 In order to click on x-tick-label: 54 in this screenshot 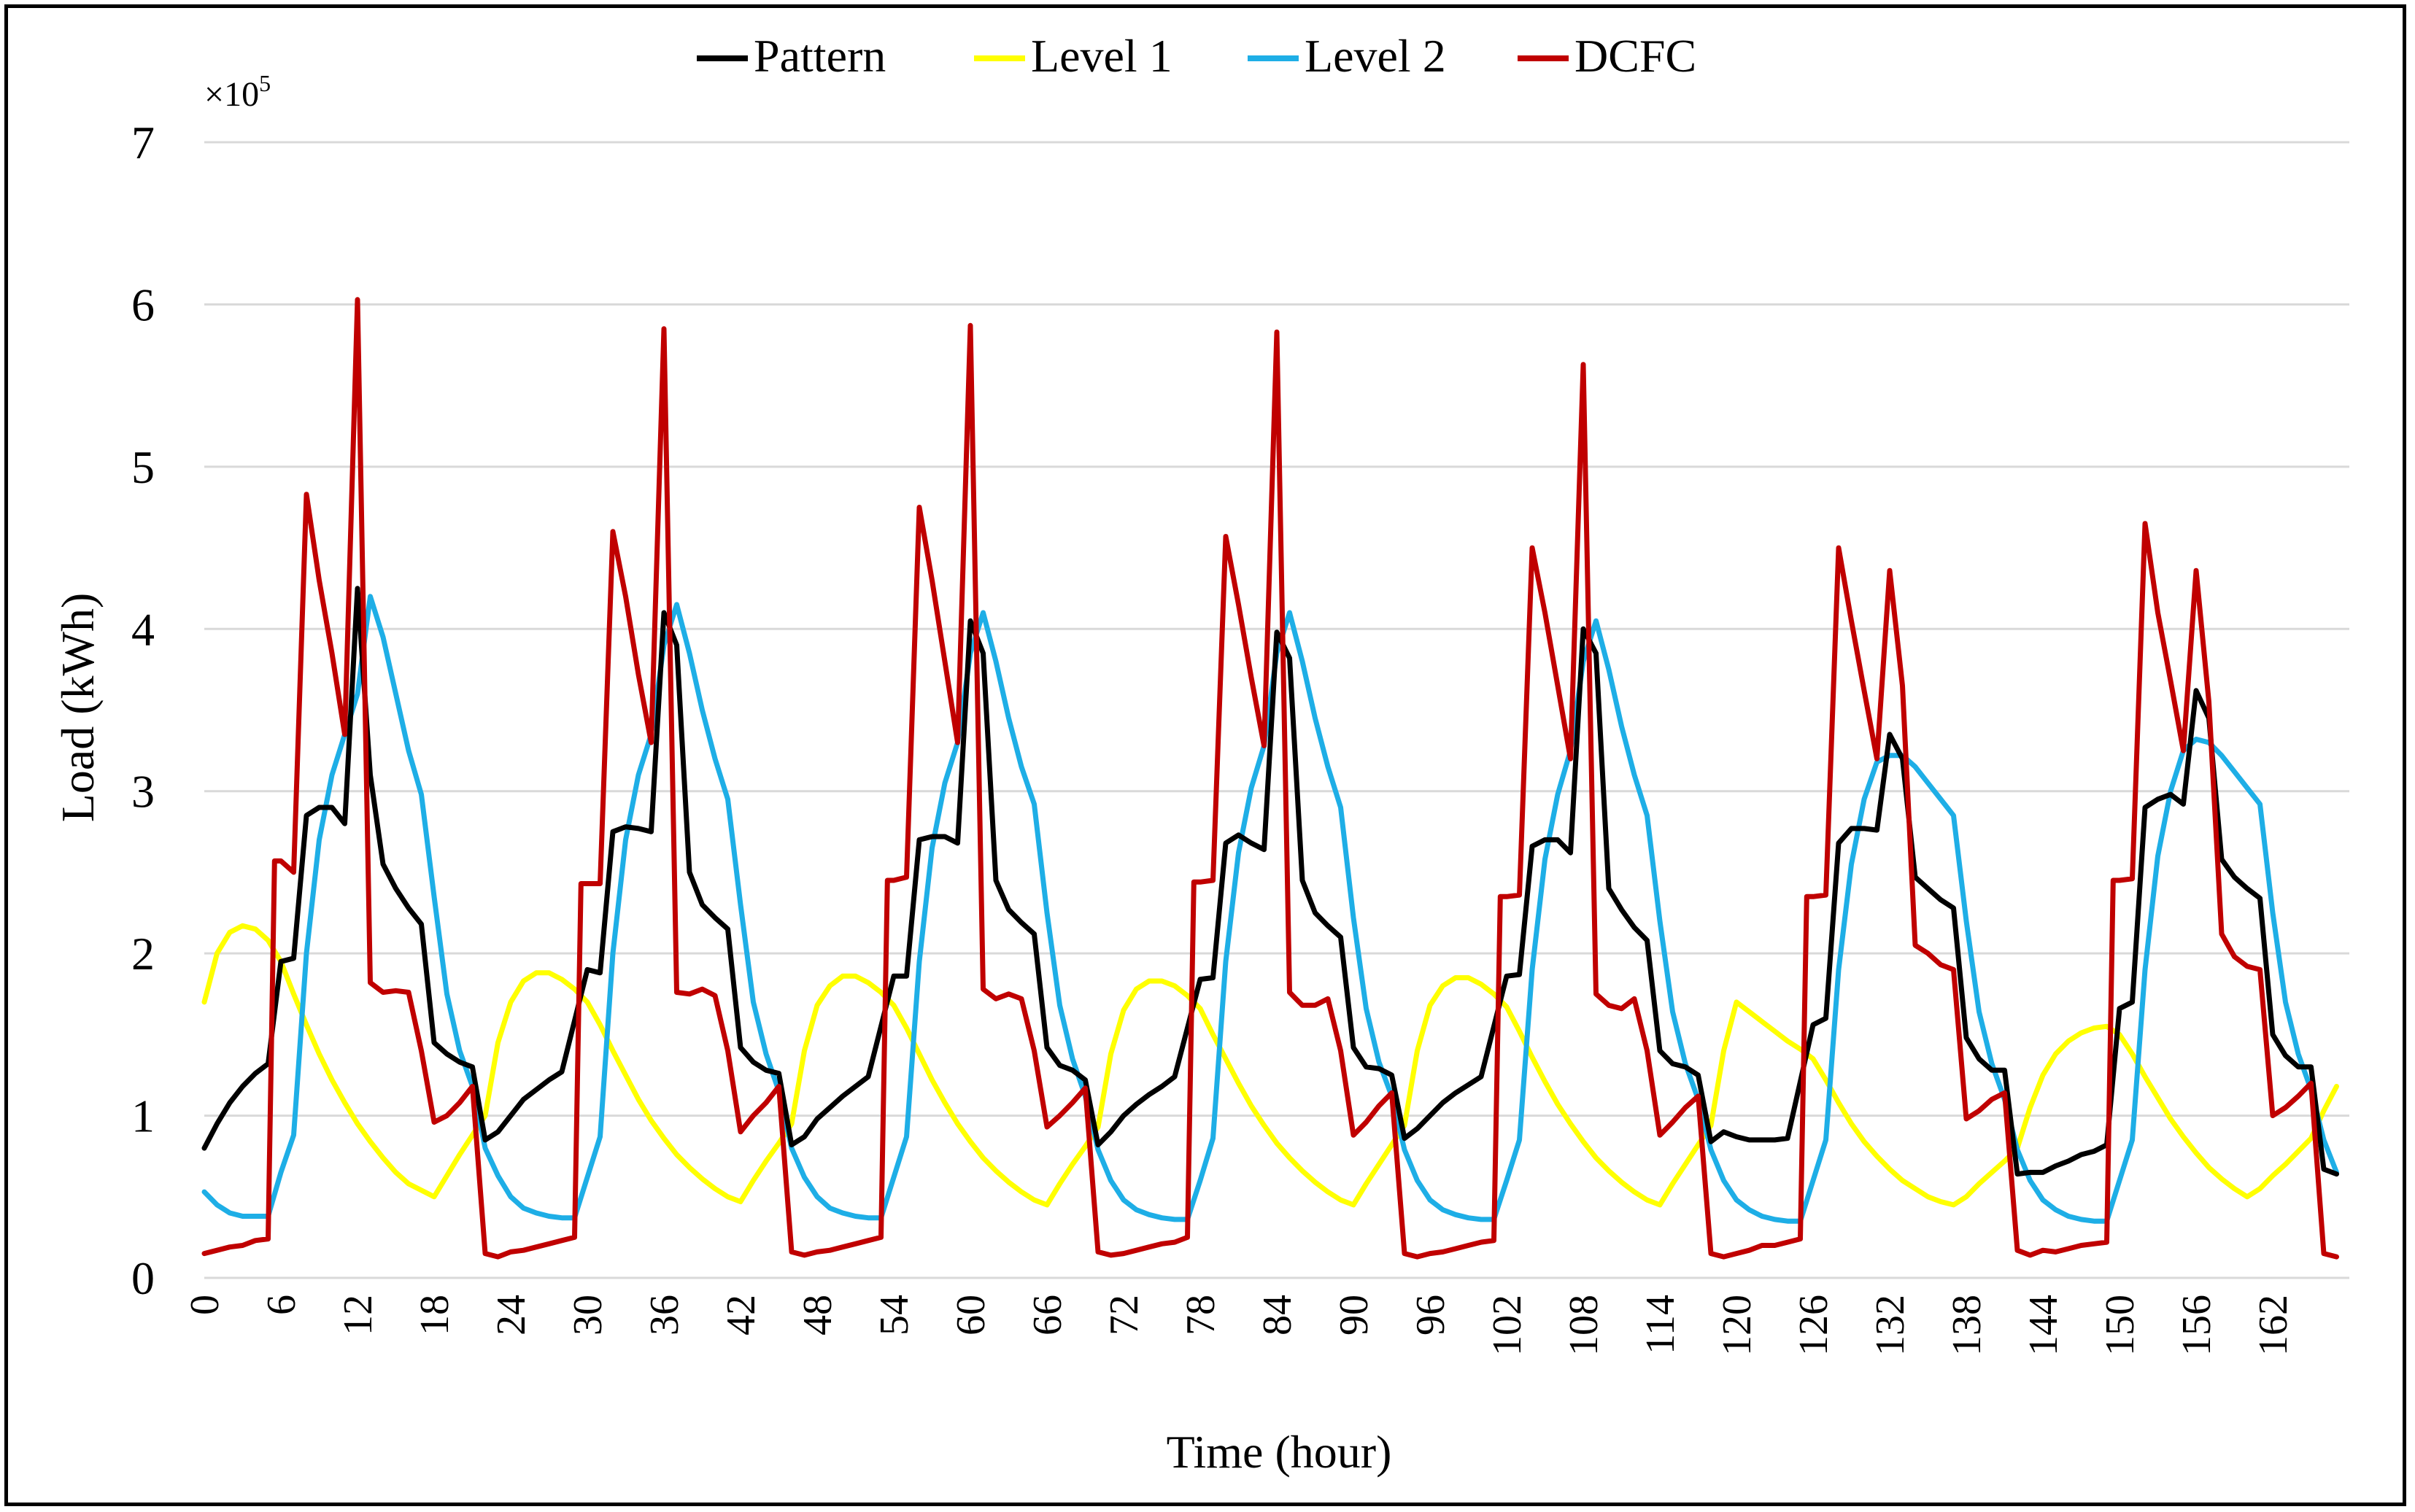, I will do `click(894, 1315)`.